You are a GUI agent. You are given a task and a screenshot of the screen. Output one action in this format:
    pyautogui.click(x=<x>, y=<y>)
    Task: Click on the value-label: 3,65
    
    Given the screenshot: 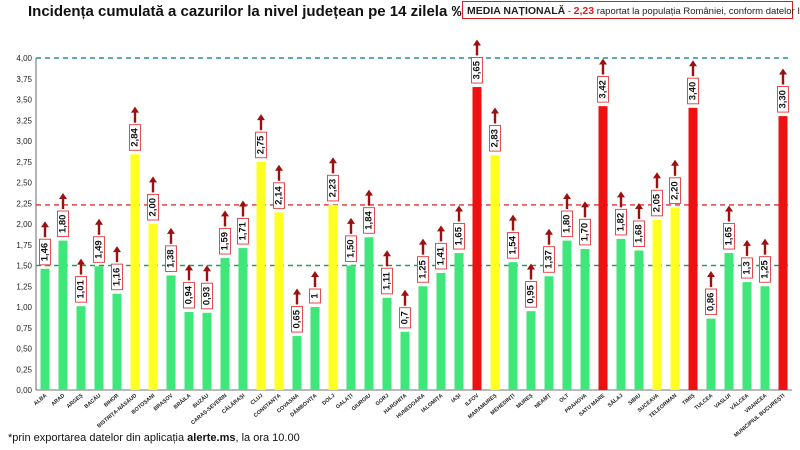 What is the action you would take?
    pyautogui.click(x=477, y=69)
    